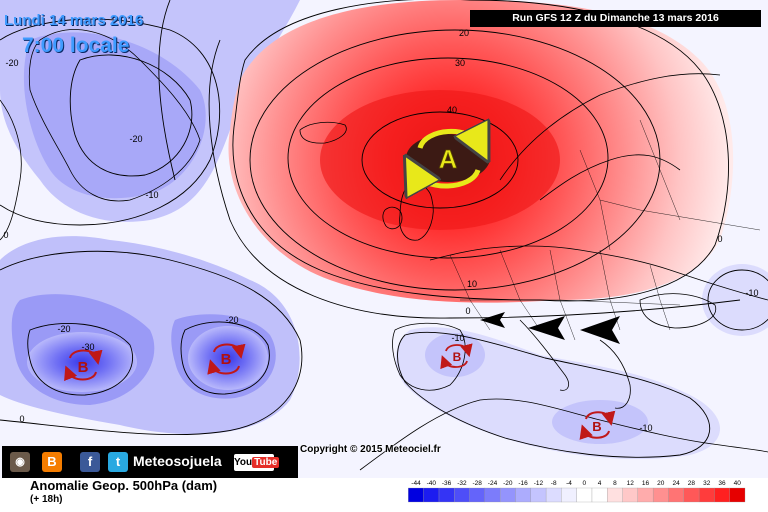 This screenshot has width=768, height=512. What do you see at coordinates (432, 483) in the screenshot?
I see `scale-tick: -40` at bounding box center [432, 483].